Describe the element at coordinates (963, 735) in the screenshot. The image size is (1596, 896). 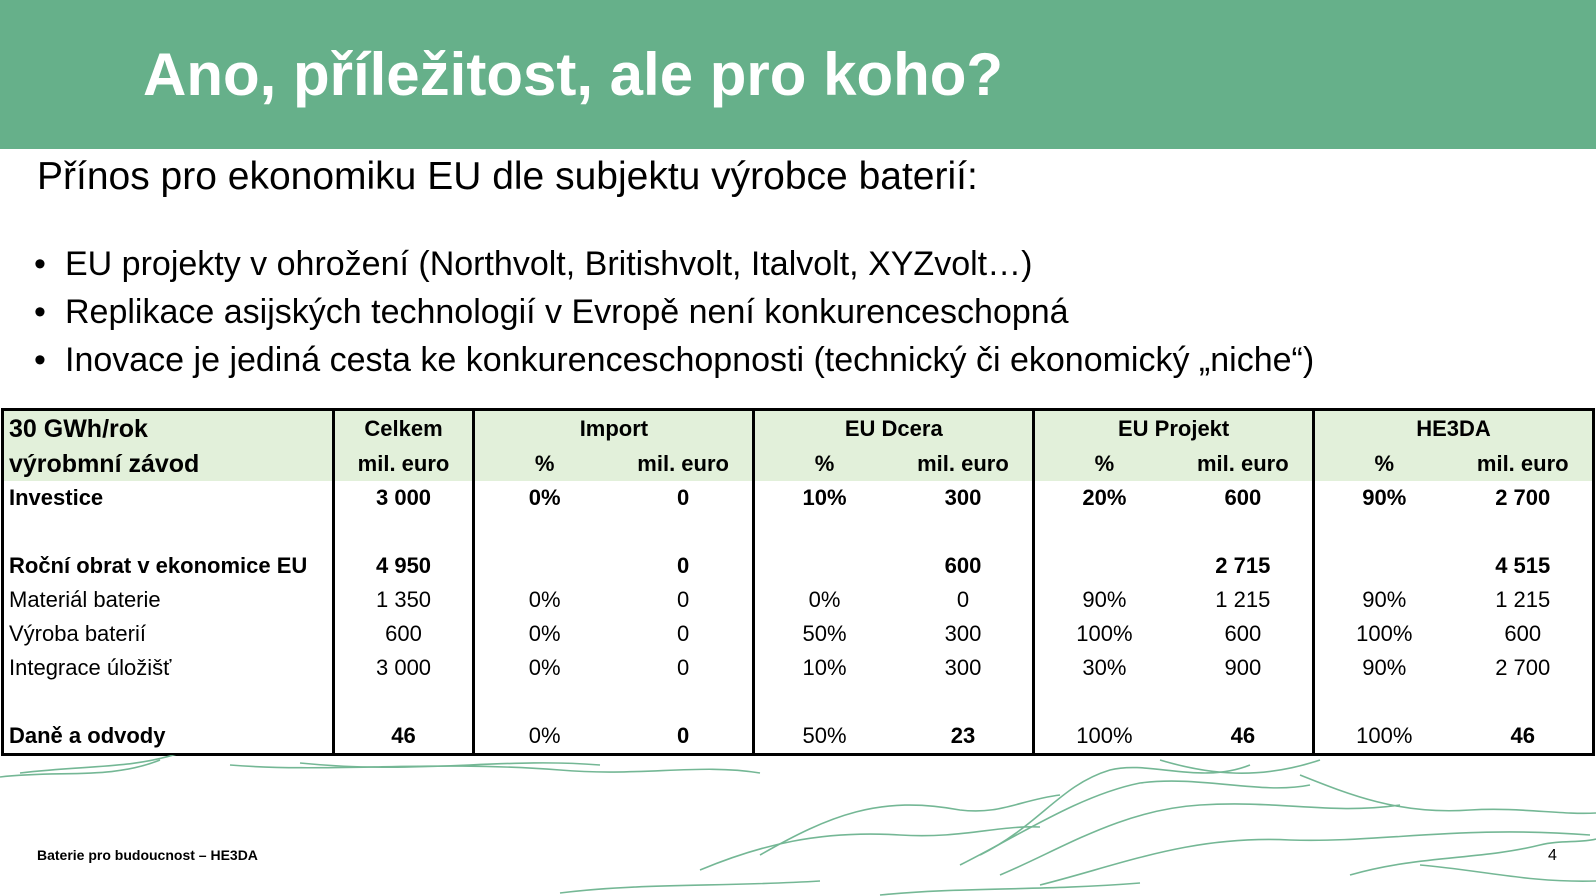
I see `cell-value: 23` at that location.